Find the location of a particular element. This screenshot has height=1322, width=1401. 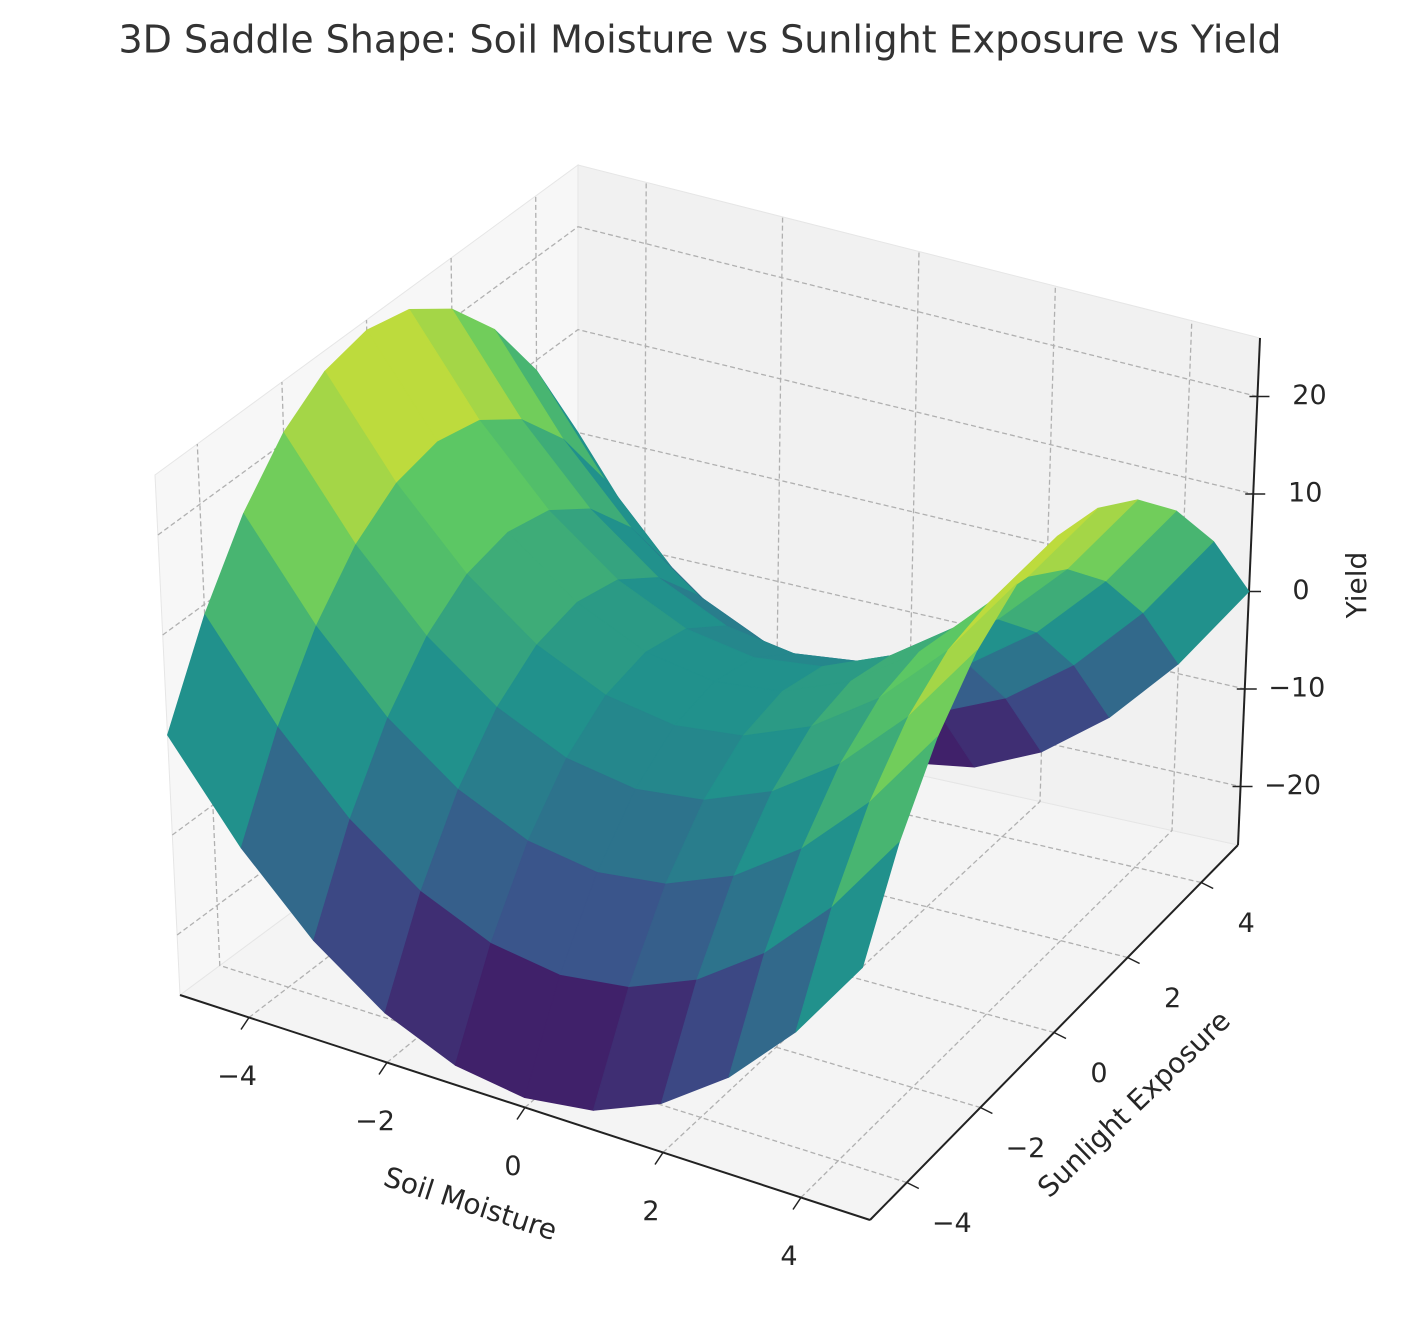

z-tick-label: 10 is located at coordinates (1305, 493).